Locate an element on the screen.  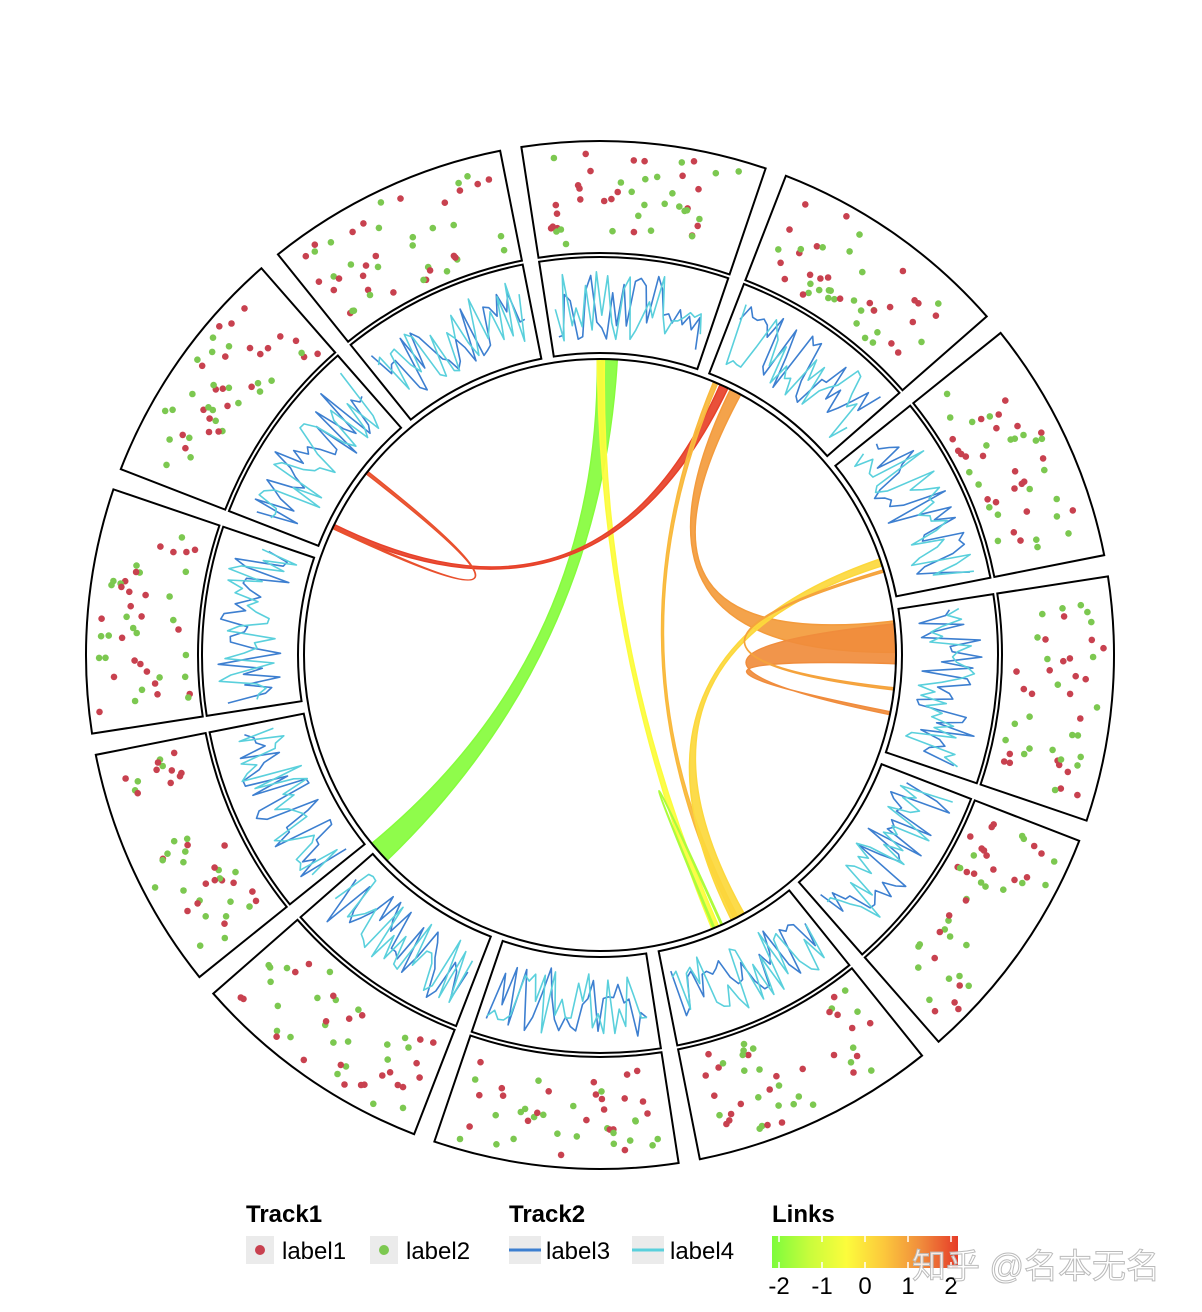
links-colorbar-ticks: -2 -1 0 1 2 is located at coordinates (863, 1268).